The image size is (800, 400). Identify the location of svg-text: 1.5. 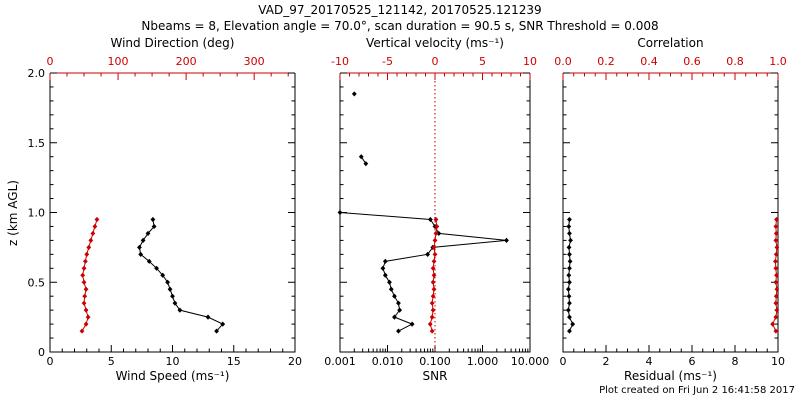
(37, 143).